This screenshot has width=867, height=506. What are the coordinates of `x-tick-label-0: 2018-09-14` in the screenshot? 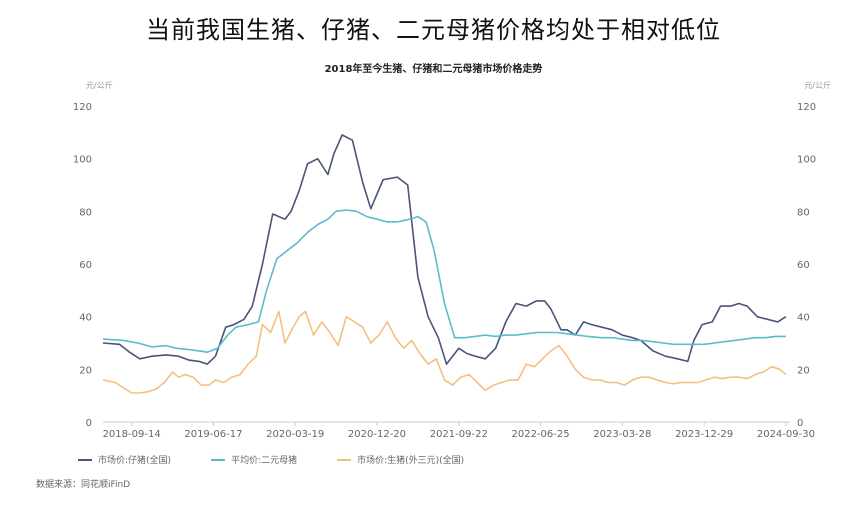 It's located at (132, 434).